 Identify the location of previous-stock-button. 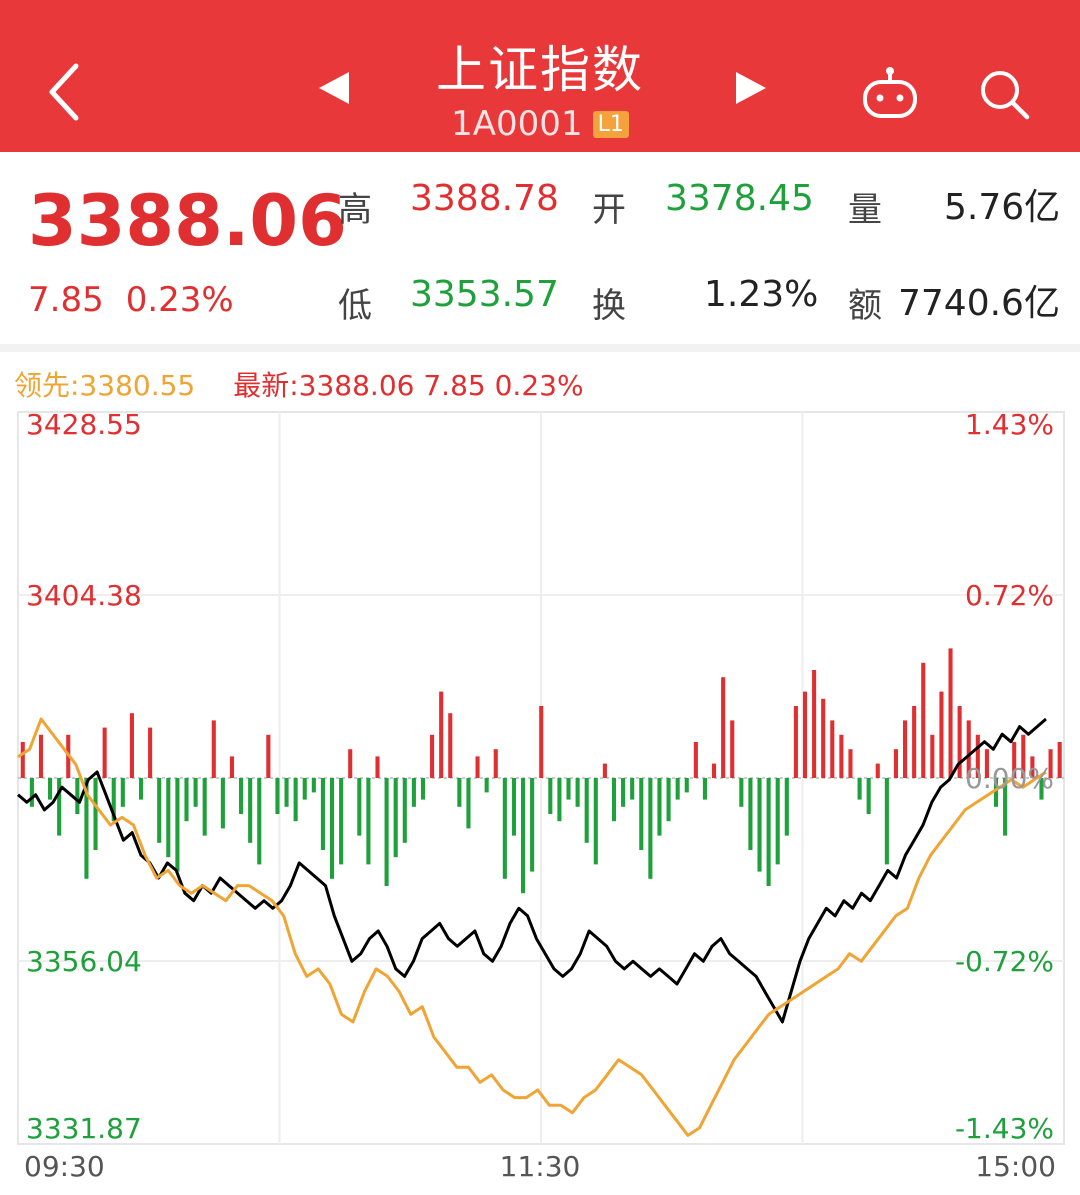
(335, 88).